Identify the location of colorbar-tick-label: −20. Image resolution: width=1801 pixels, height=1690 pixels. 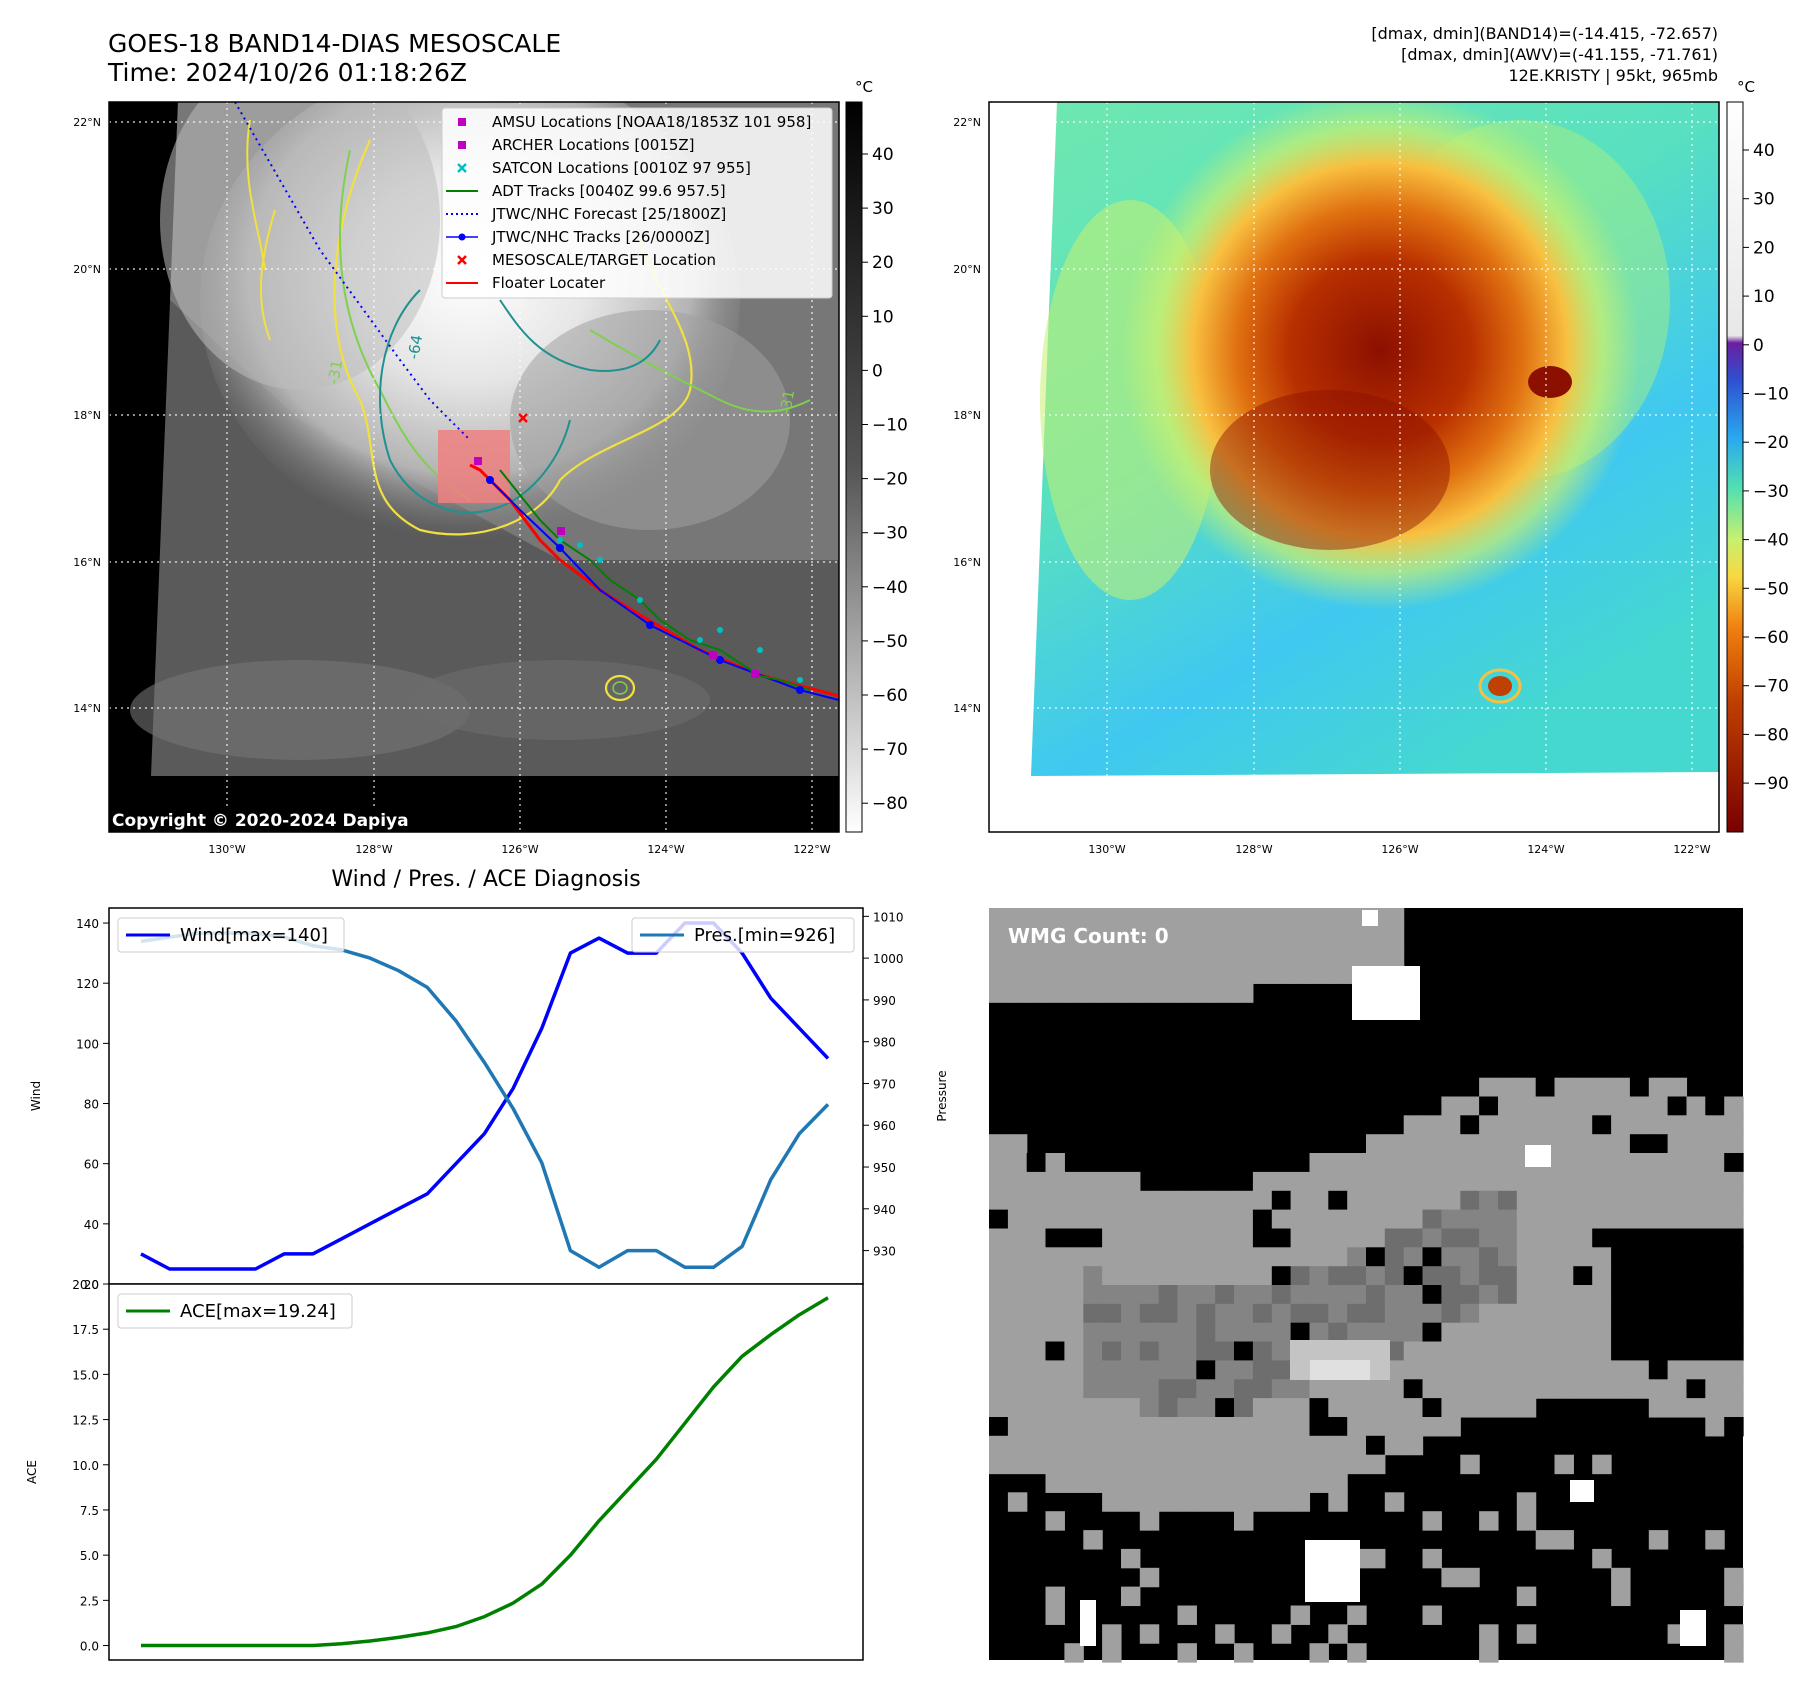
(890, 480).